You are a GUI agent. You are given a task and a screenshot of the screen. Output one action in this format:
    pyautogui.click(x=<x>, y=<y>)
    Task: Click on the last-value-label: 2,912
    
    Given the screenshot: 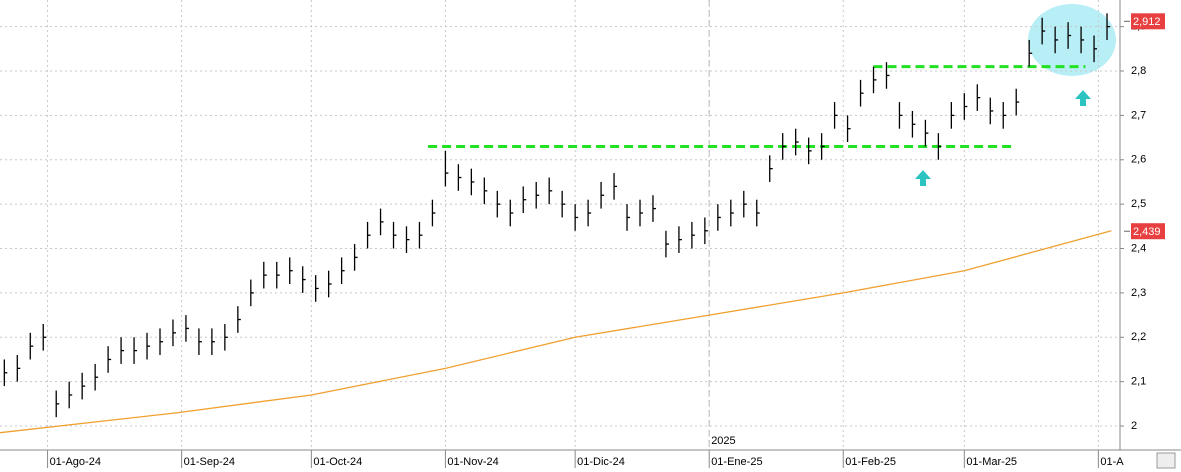 What is the action you would take?
    pyautogui.click(x=1147, y=22)
    